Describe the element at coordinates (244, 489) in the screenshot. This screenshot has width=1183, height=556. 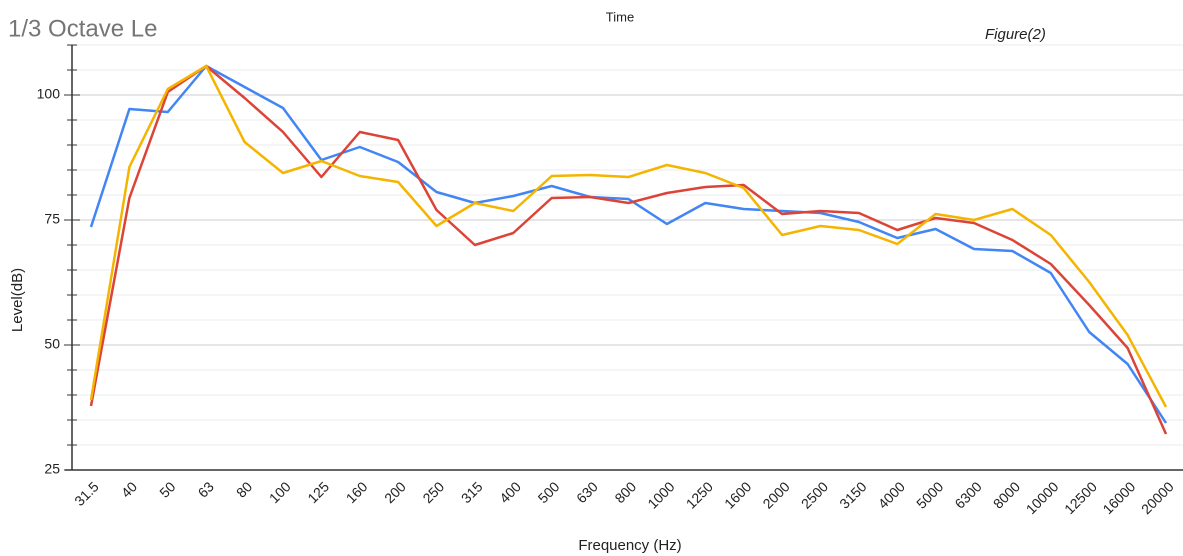
I see `x-tick-label: 80` at that location.